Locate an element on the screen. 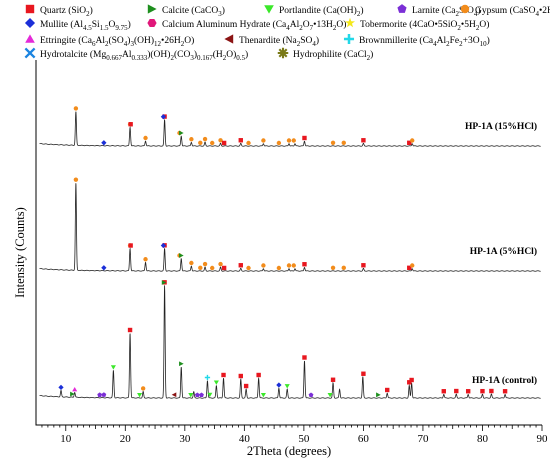 The width and height of the screenshot is (550, 462). x-axis-label: 2Theta (degrees) is located at coordinates (289, 451).